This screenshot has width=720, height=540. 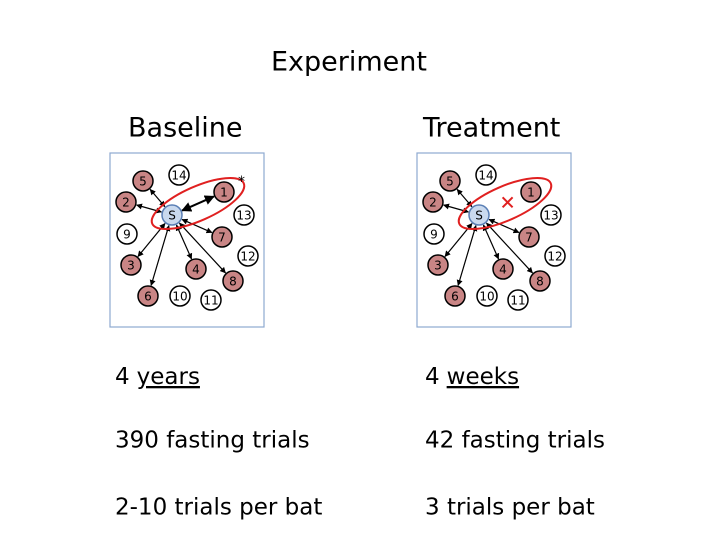 What do you see at coordinates (483, 377) in the screenshot?
I see `info-unit: weeks` at bounding box center [483, 377].